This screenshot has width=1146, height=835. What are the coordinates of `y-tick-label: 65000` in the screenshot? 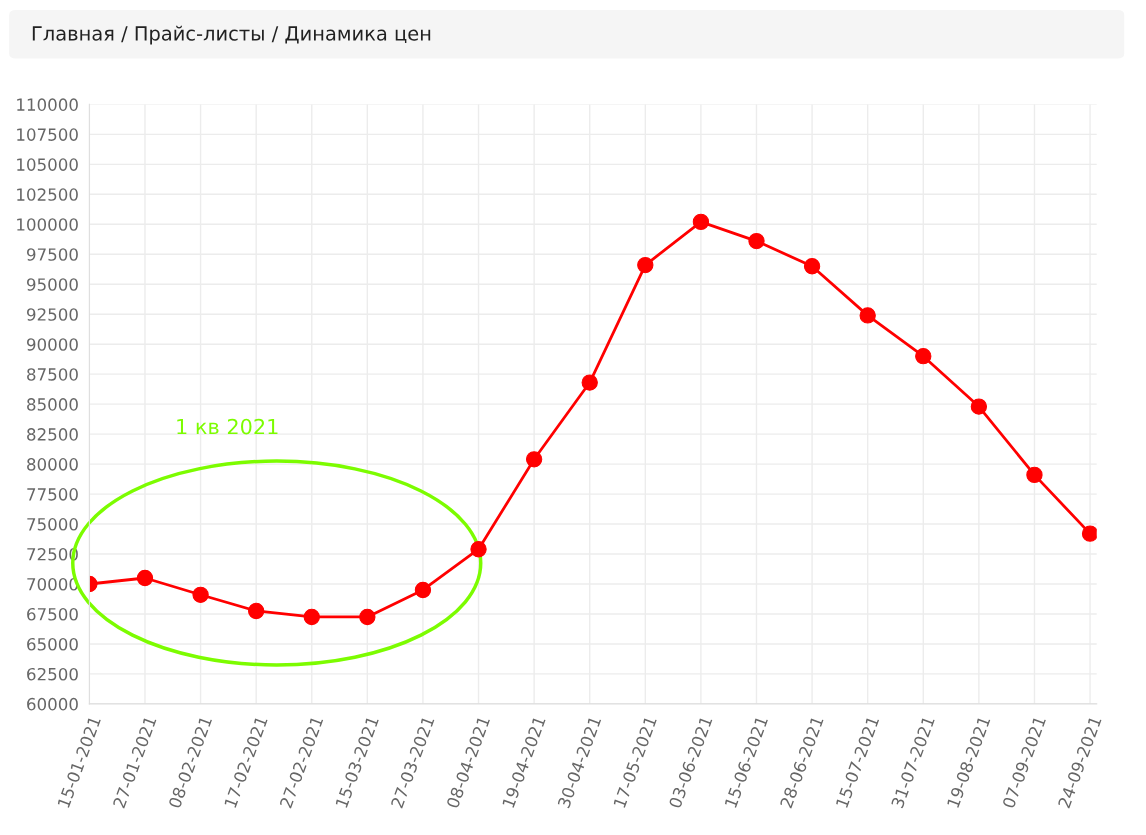 It's located at (52, 644).